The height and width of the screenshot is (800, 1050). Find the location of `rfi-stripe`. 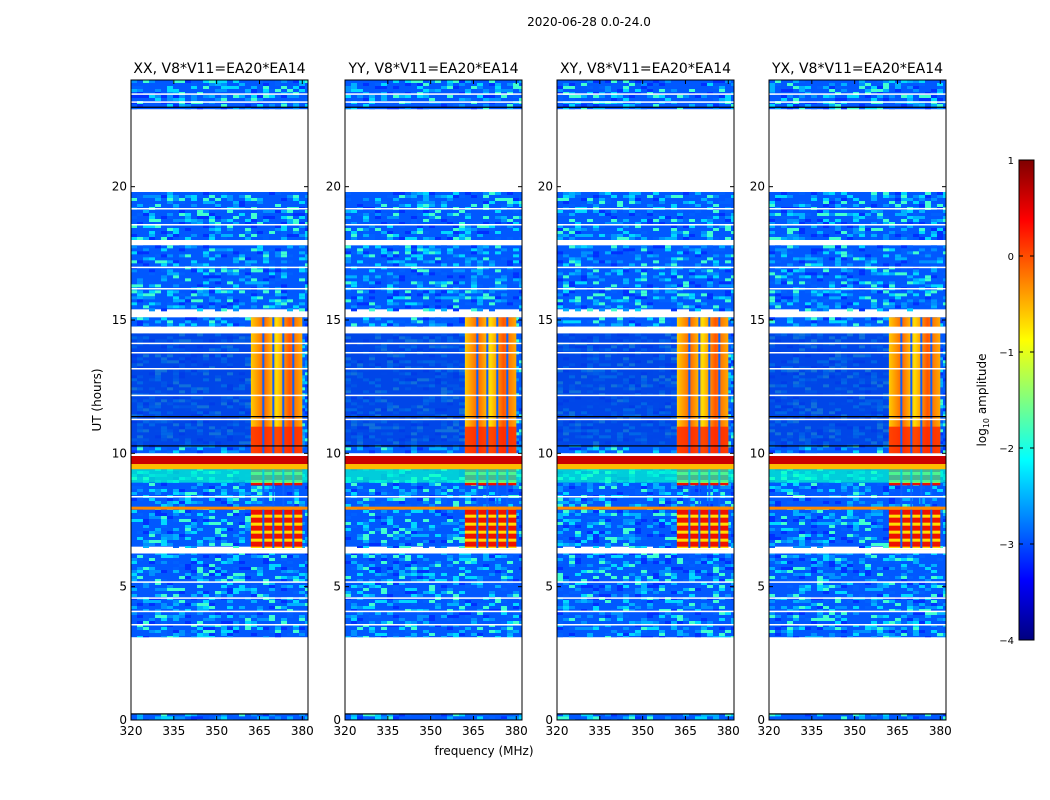

rfi-stripe is located at coordinates (490, 532).